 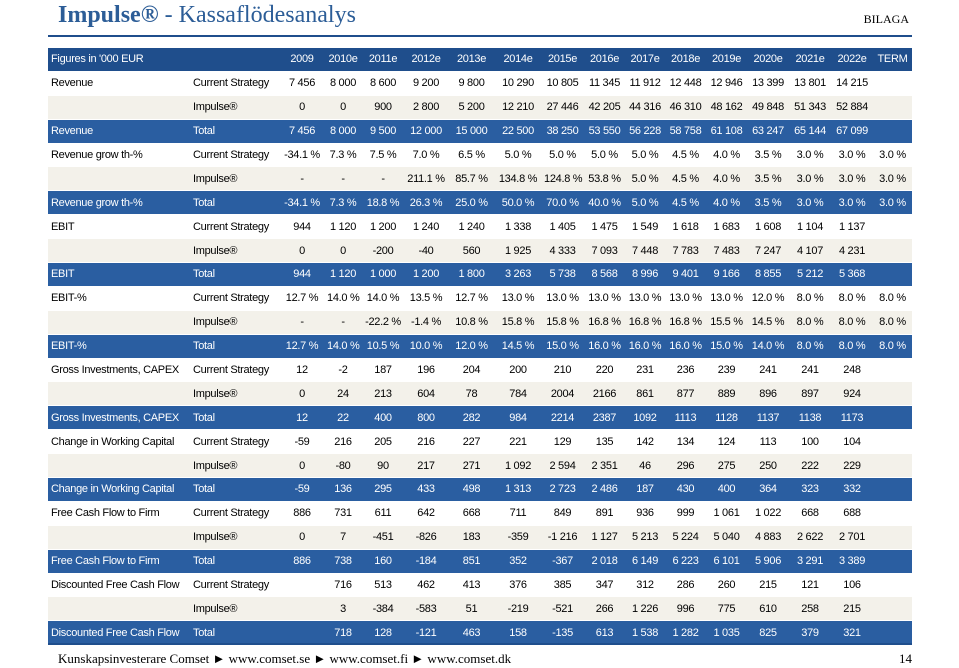 What do you see at coordinates (267, 15) in the screenshot?
I see `title-sub: Kassaflödesanalys` at bounding box center [267, 15].